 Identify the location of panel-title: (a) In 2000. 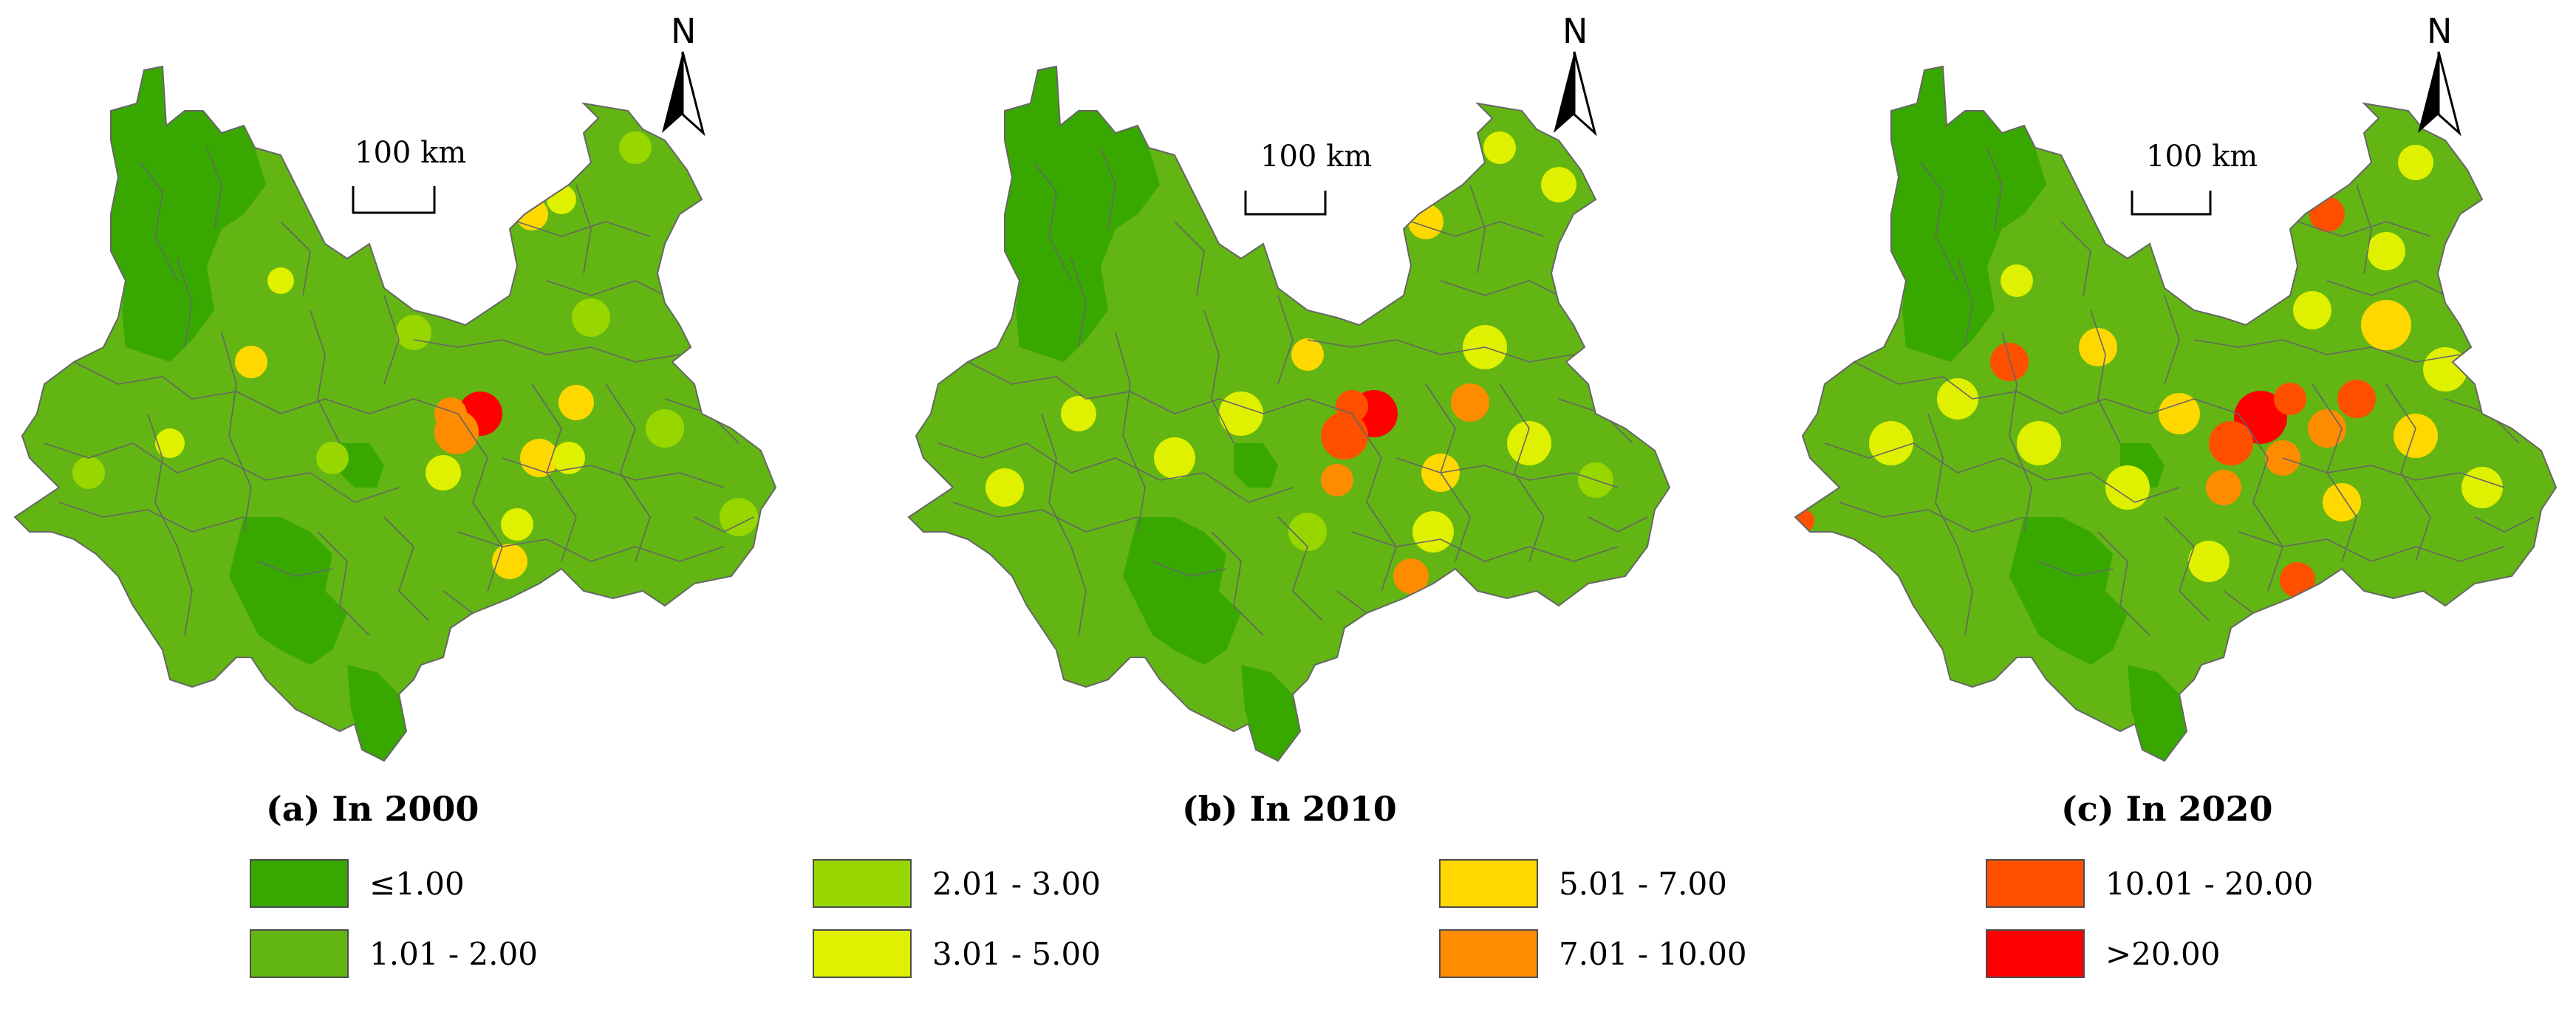
(372, 809).